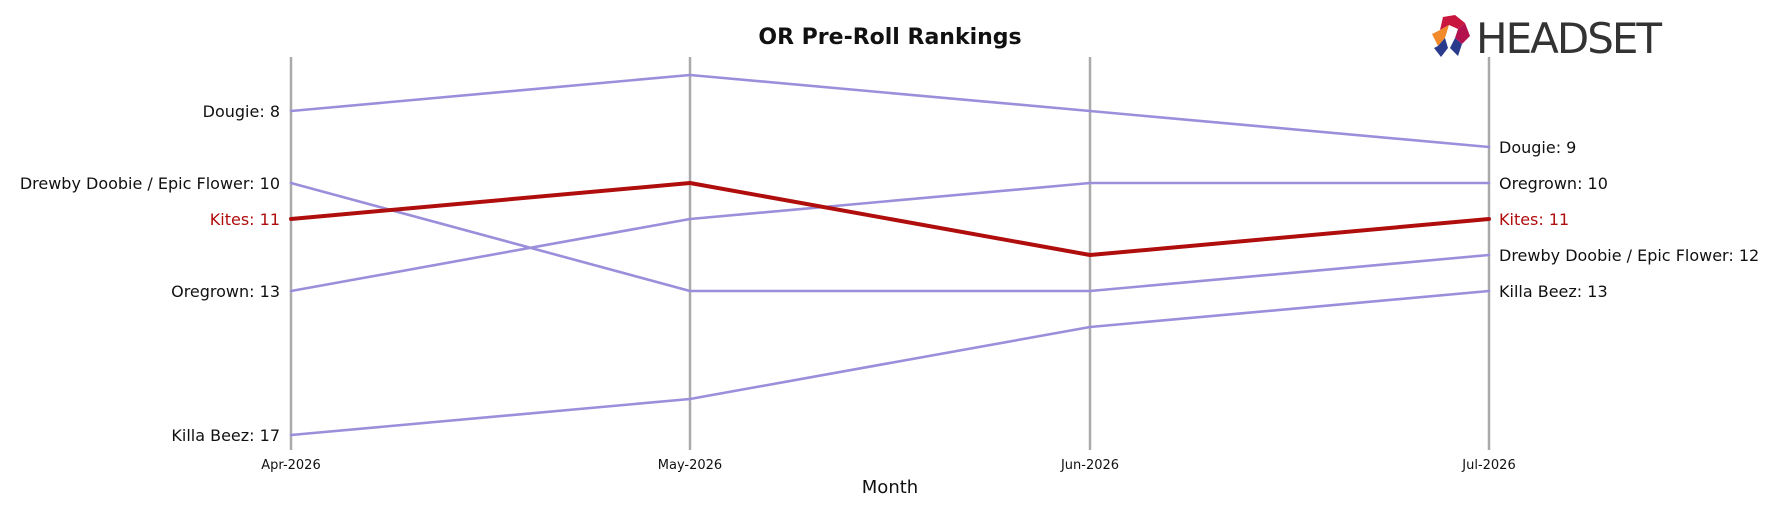 This screenshot has width=1779, height=506. I want to click on x-tick-label: Jul-2026, so click(1488, 465).